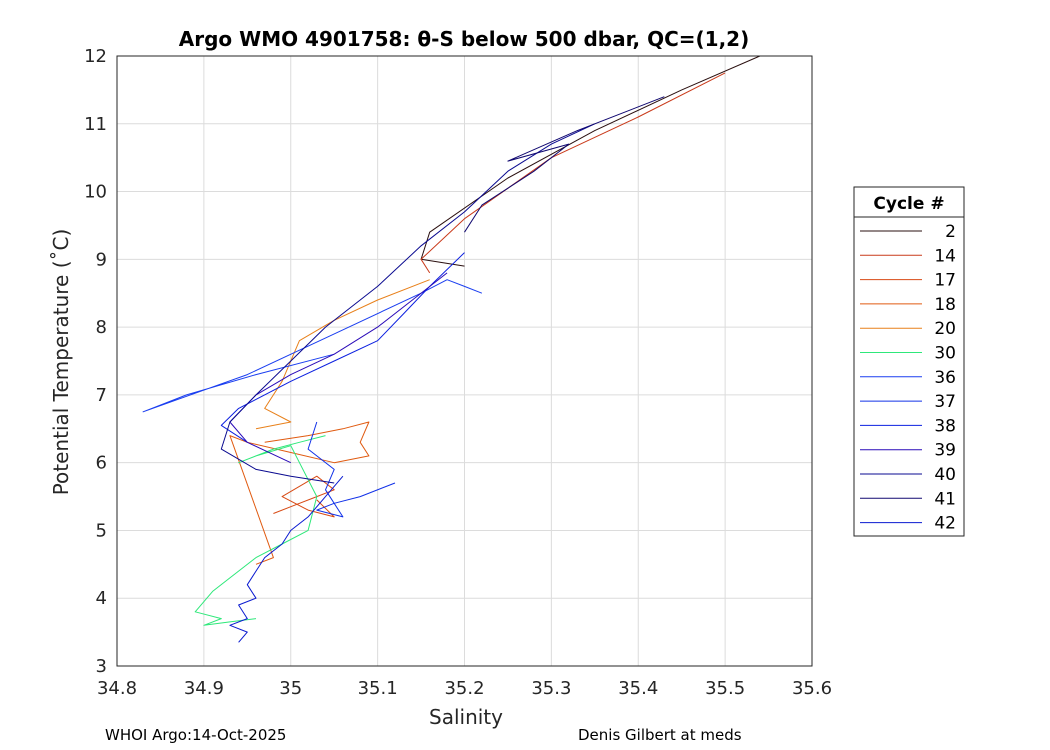  What do you see at coordinates (945, 499) in the screenshot?
I see `legend-entry-label: 41` at bounding box center [945, 499].